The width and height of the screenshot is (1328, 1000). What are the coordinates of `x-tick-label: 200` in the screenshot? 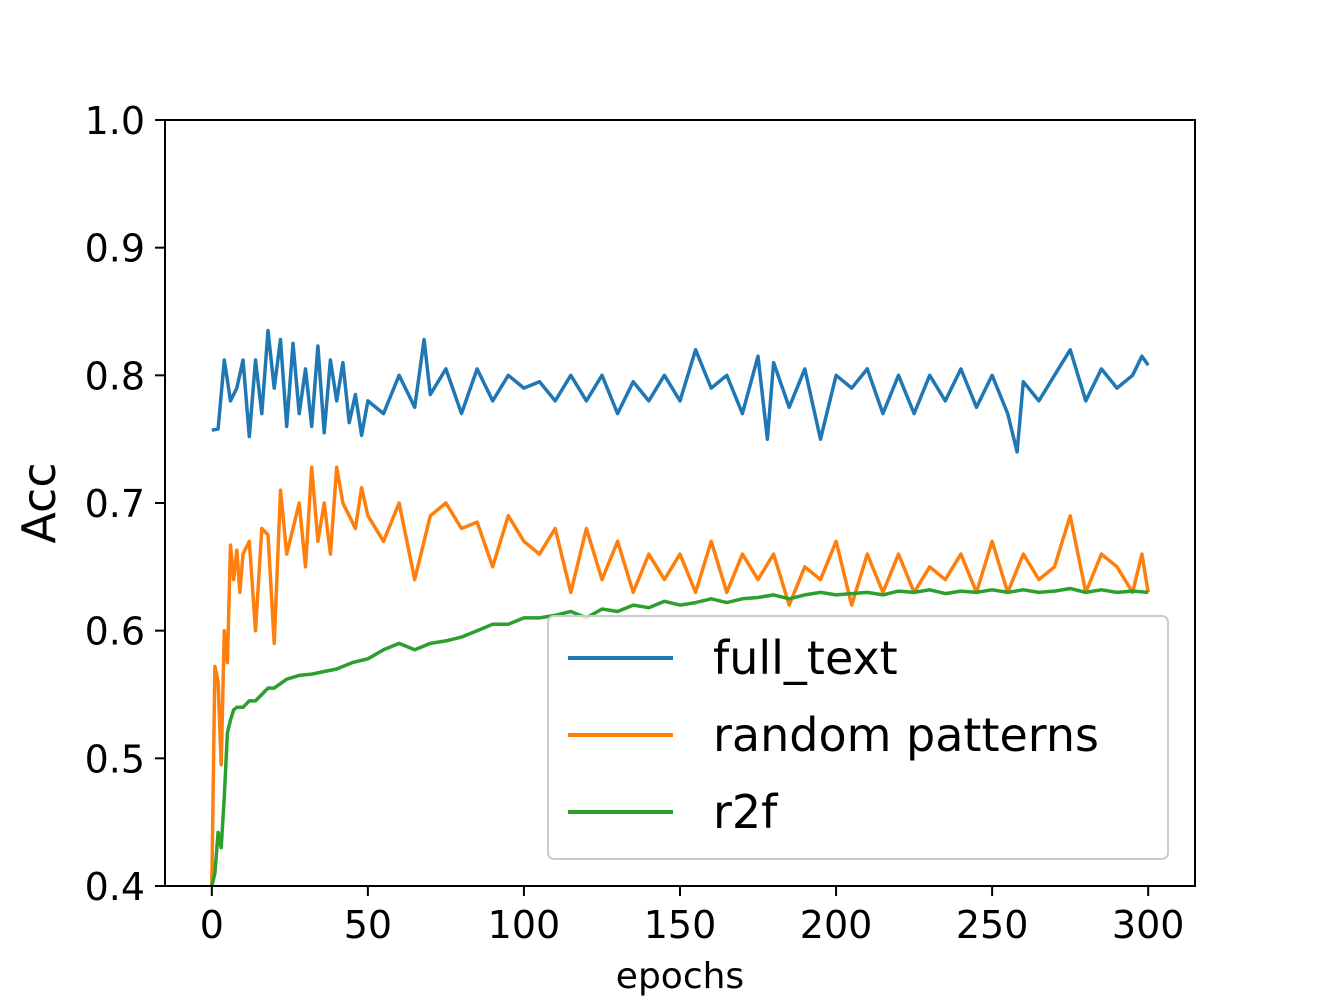 It's located at (836, 925).